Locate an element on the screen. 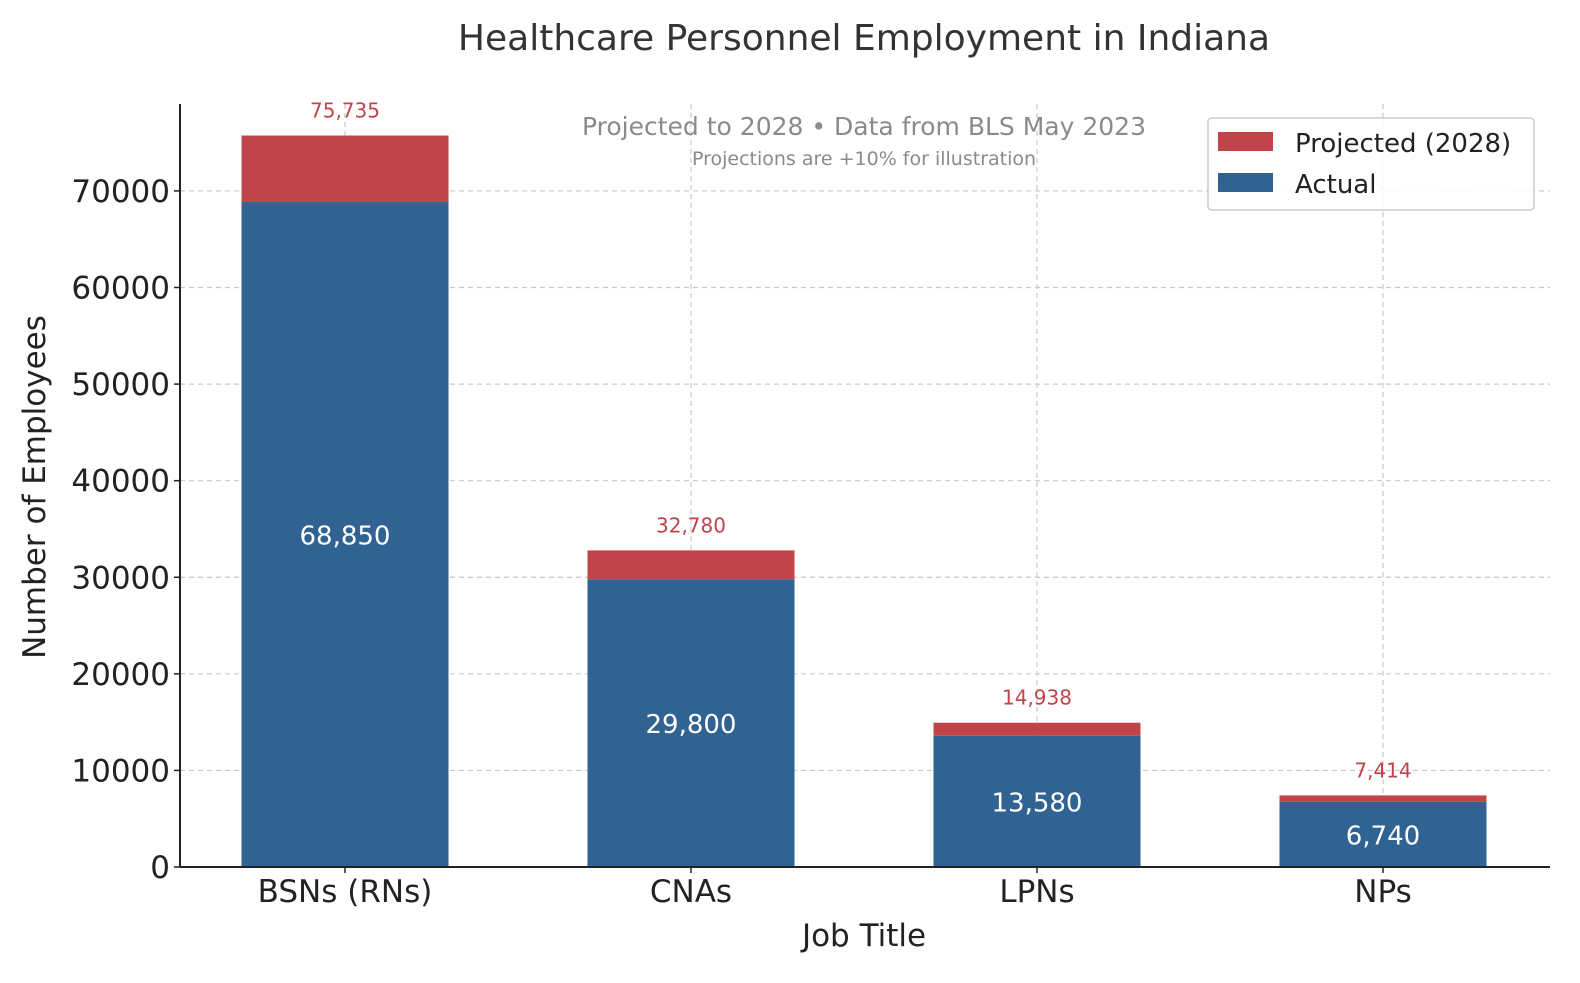 Image resolution: width=1580 pixels, height=983 pixels. chart-note: Projections are +10% for illustration is located at coordinates (864, 159).